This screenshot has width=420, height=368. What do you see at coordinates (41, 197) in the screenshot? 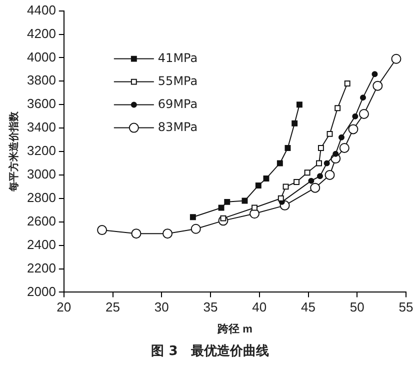
I see `y-tick-label: 2800` at bounding box center [41, 197].